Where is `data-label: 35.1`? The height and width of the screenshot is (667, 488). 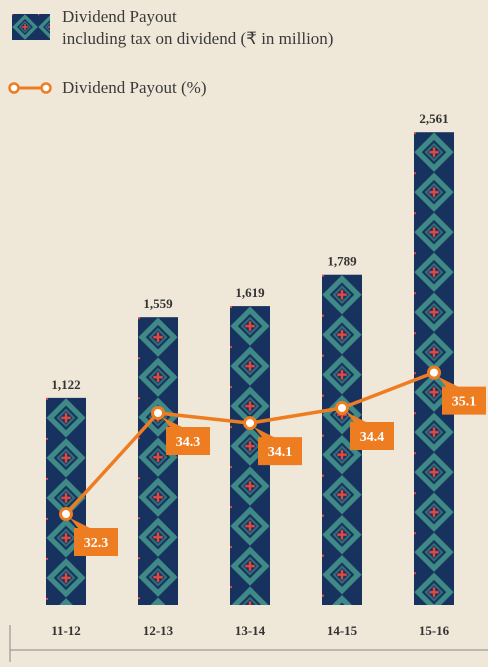 data-label: 35.1 is located at coordinates (464, 402).